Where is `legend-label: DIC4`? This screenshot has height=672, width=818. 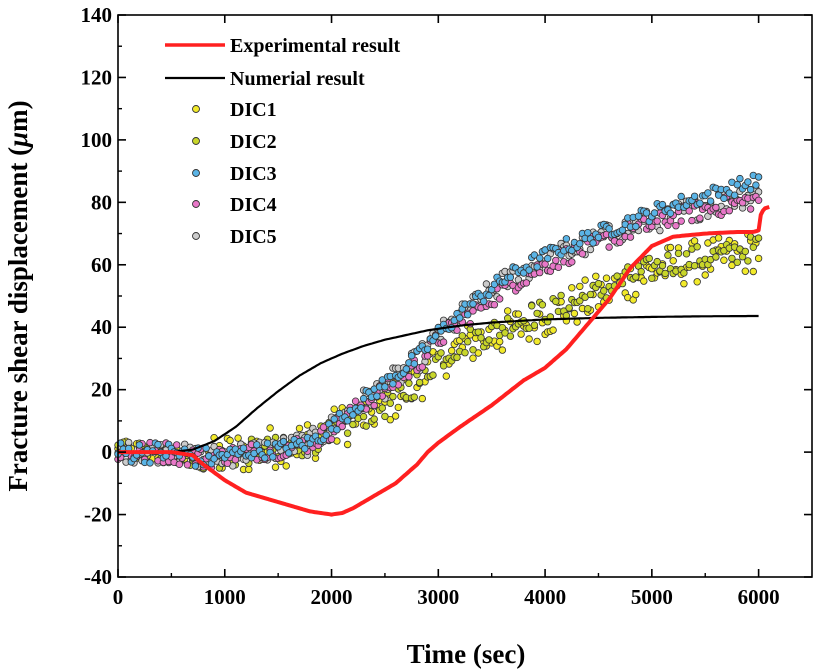 legend-label: DIC4 is located at coordinates (253, 205).